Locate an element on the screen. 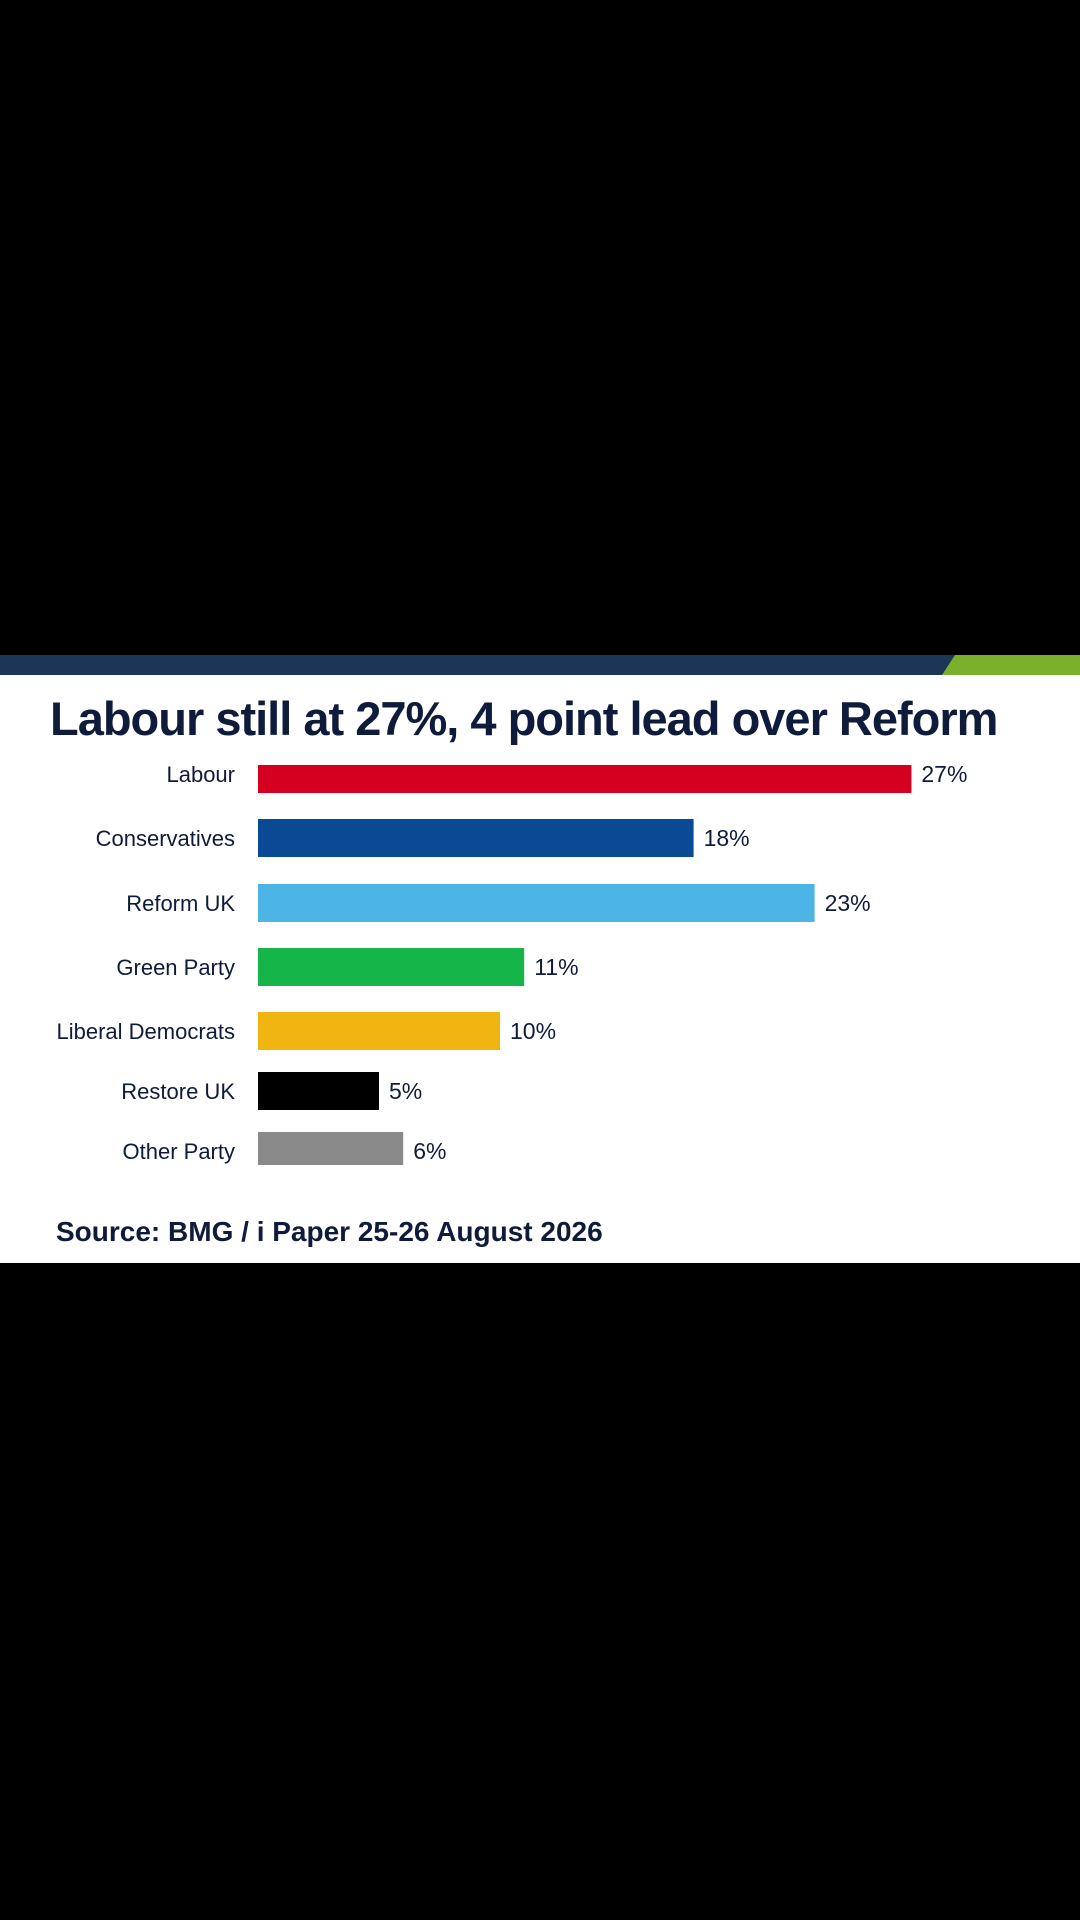 This screenshot has width=1080, height=1920. value-label: 10% is located at coordinates (533, 1031).